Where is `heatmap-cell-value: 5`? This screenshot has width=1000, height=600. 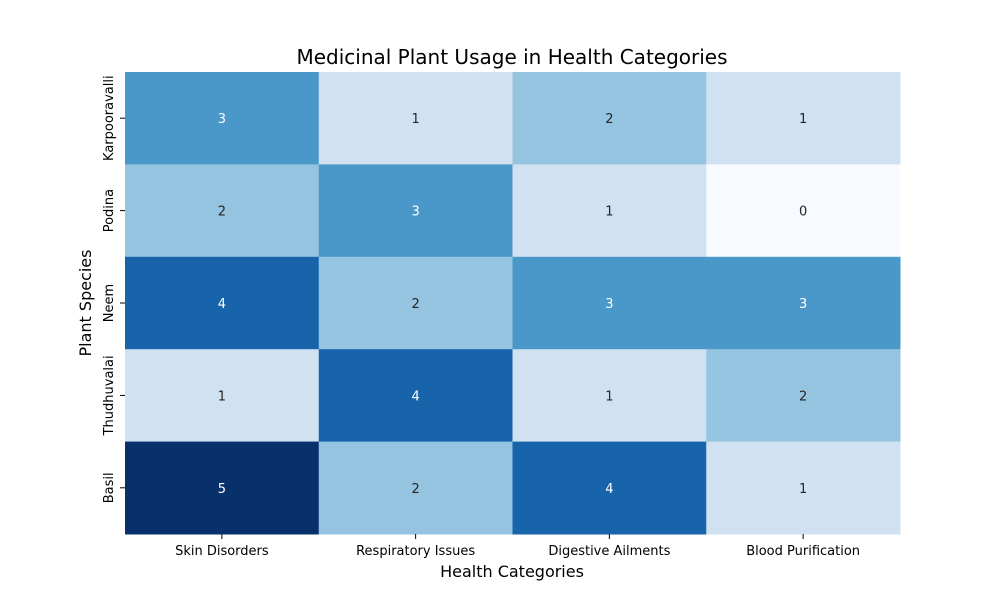
heatmap-cell-value: 5 is located at coordinates (222, 489).